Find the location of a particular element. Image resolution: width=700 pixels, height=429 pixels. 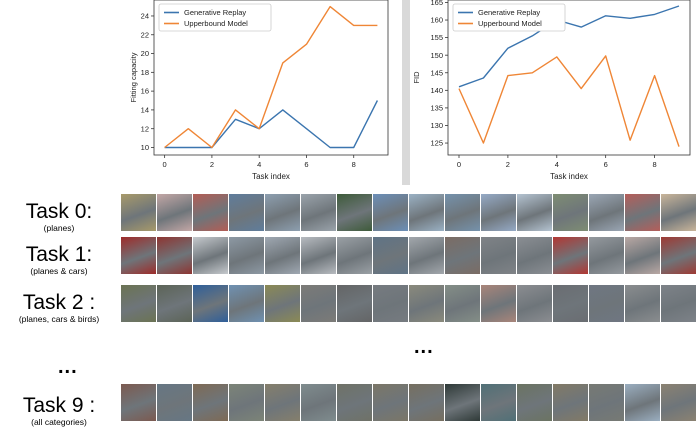

y-tick-label: 135 is located at coordinates (436, 108).